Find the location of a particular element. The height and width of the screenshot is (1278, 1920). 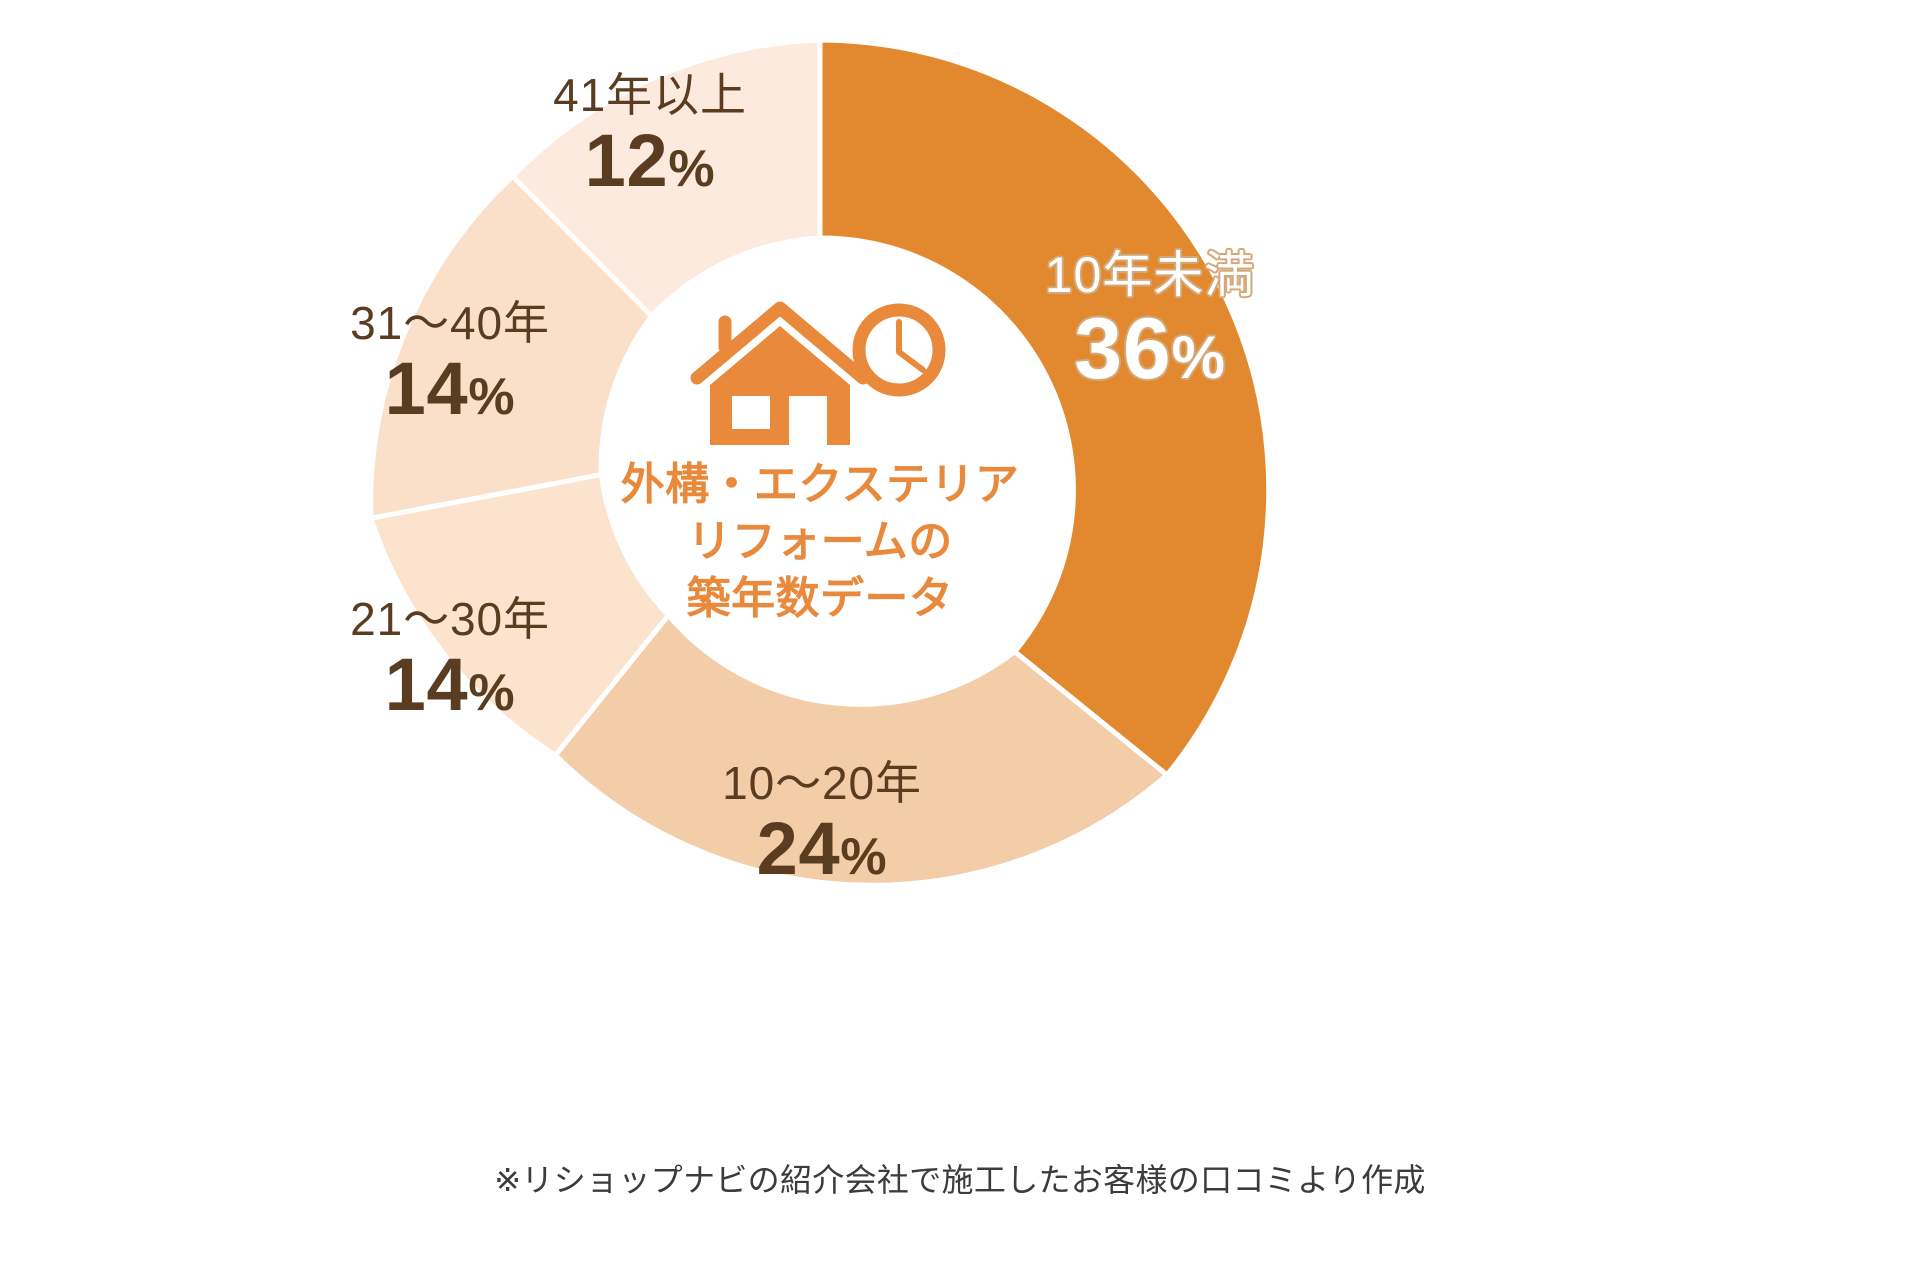

footnote: ※リショップナビの紹介会社で施工したお客様の口コミより作成 is located at coordinates (960, 1180).